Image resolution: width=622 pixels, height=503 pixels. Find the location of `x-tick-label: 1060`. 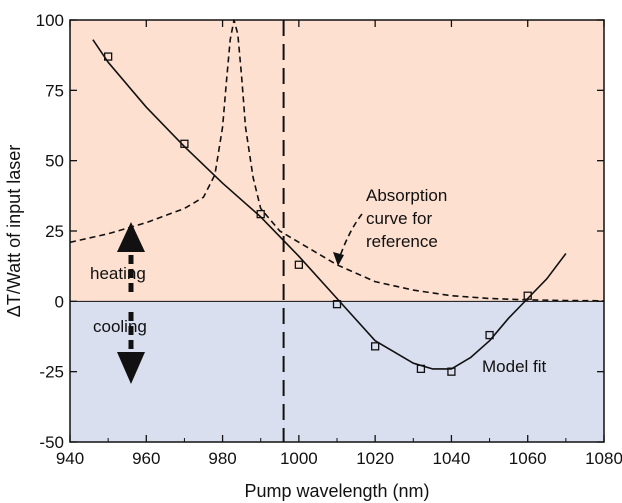

x-tick-label: 1060 is located at coordinates (528, 458).